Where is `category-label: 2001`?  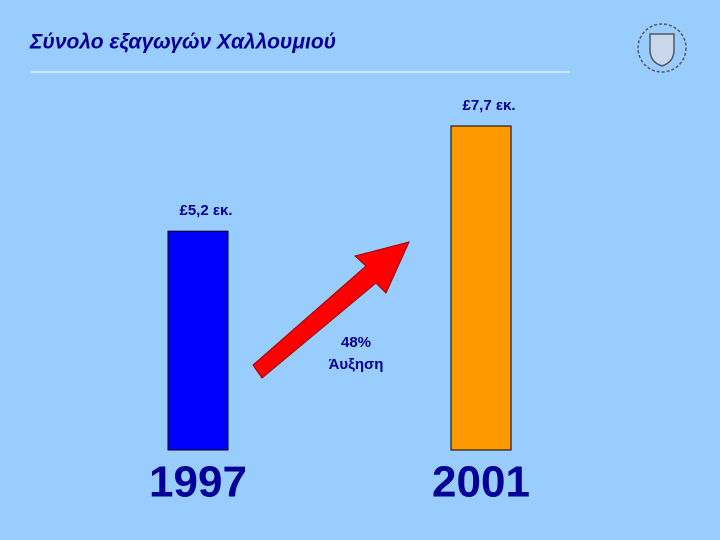 category-label: 2001 is located at coordinates (481, 482).